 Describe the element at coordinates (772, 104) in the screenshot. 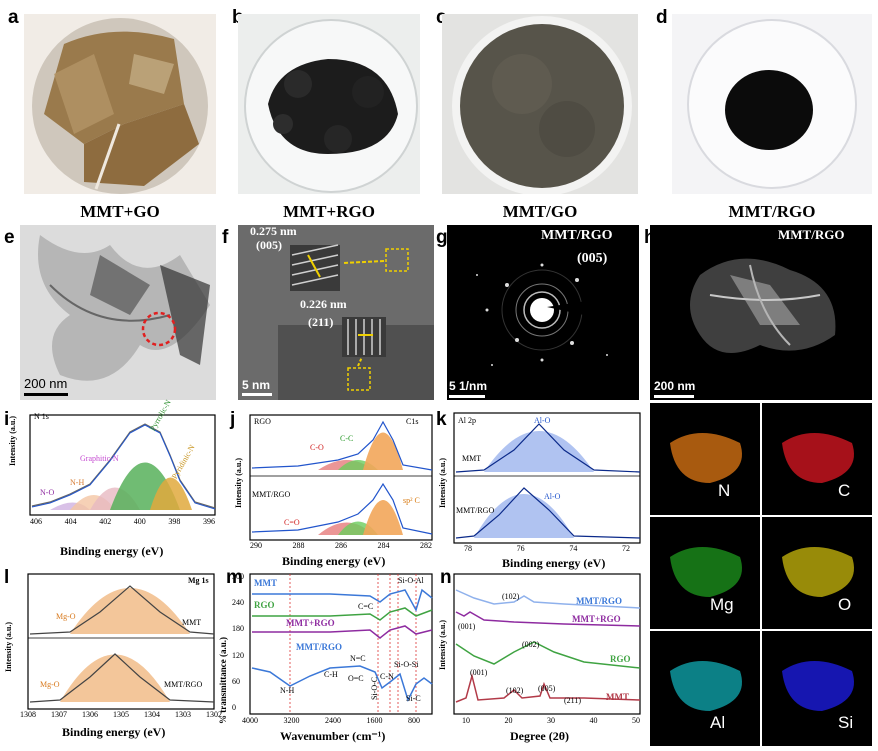

I see `photo-mmt-slash-rgo` at that location.